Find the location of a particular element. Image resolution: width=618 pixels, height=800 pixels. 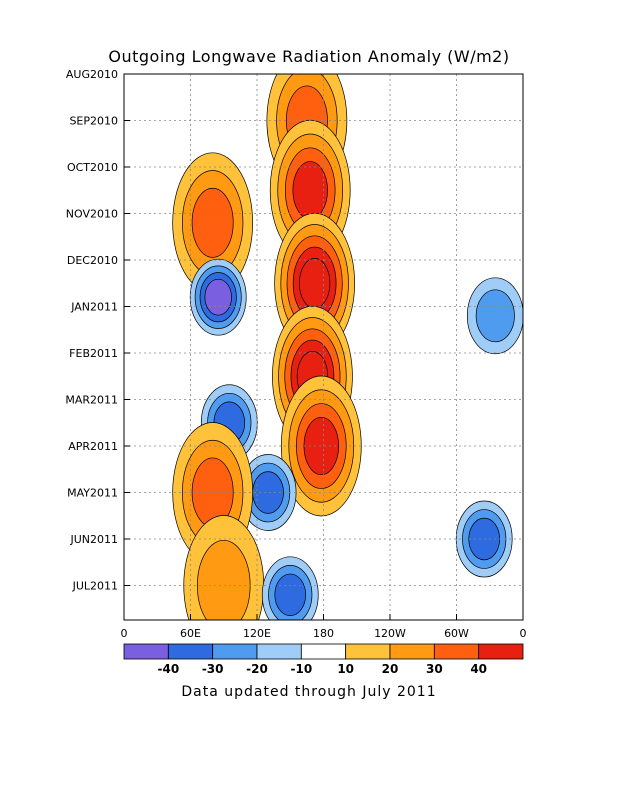

x-tick-label: 60E is located at coordinates (190, 633).